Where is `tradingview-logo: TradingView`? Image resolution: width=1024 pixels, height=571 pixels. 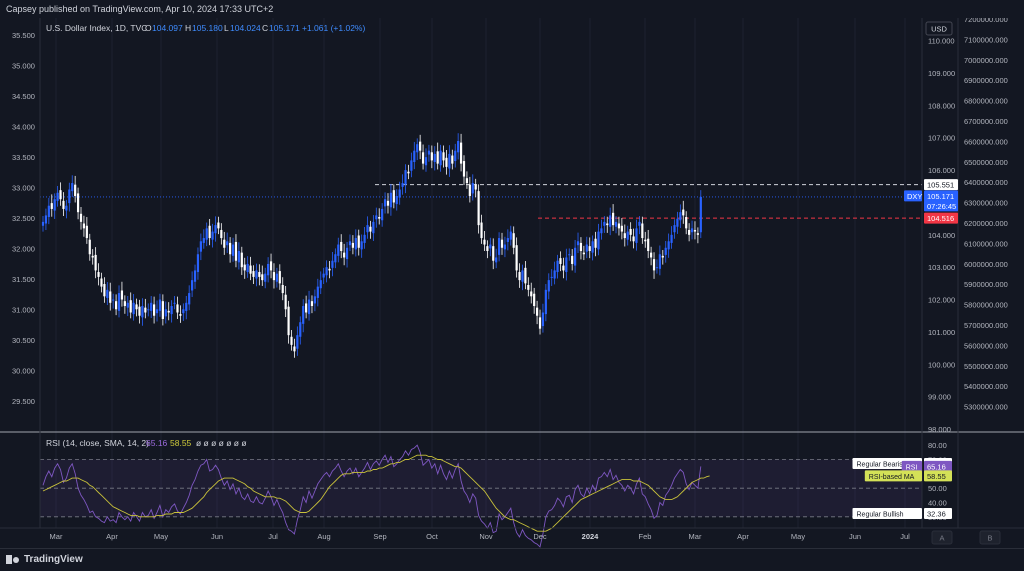
tradingview-logo: TradingView is located at coordinates (44, 559).